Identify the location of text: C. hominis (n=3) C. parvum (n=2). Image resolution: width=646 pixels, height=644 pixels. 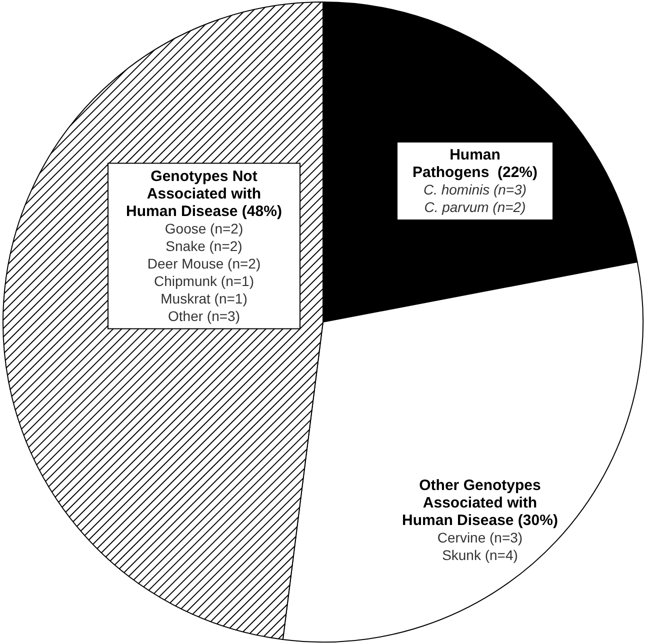
(475, 199).